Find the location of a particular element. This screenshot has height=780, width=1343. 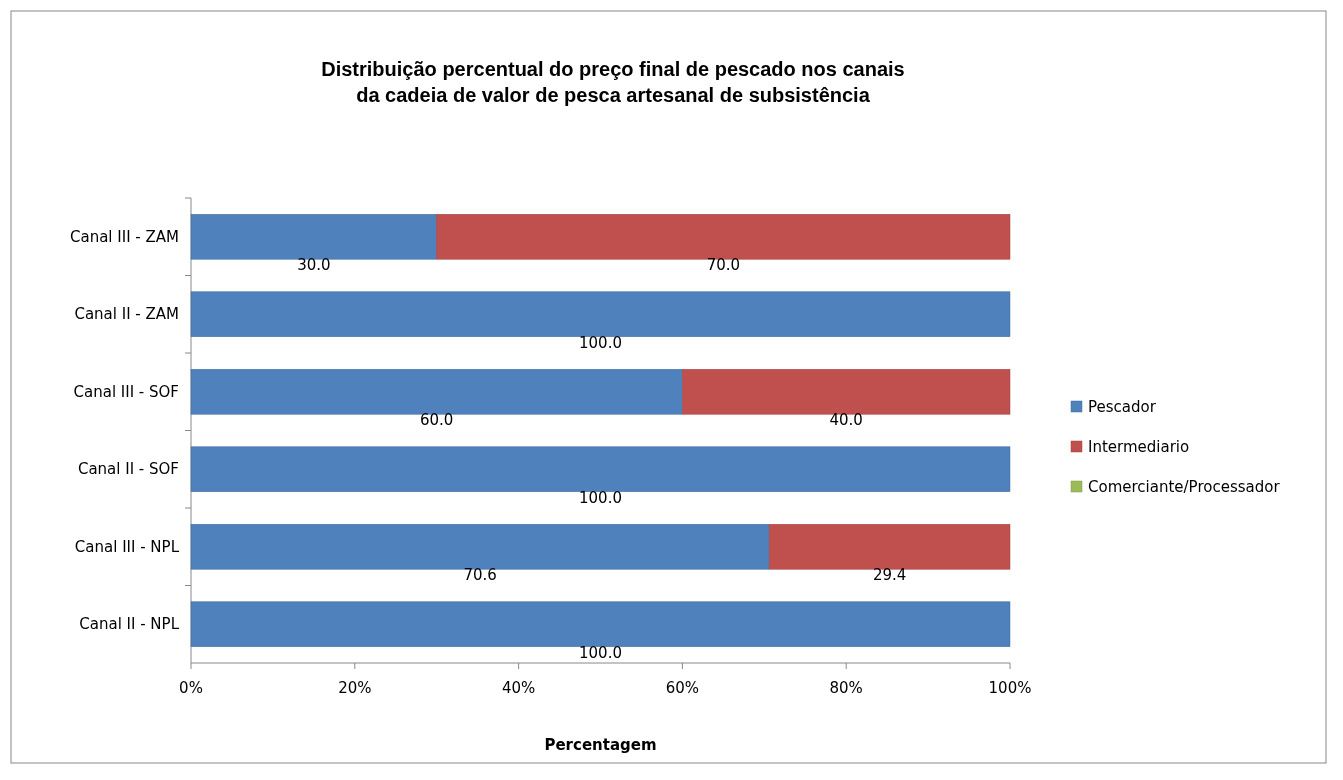

y-tick-label: Canal II - SOF is located at coordinates (128, 469).